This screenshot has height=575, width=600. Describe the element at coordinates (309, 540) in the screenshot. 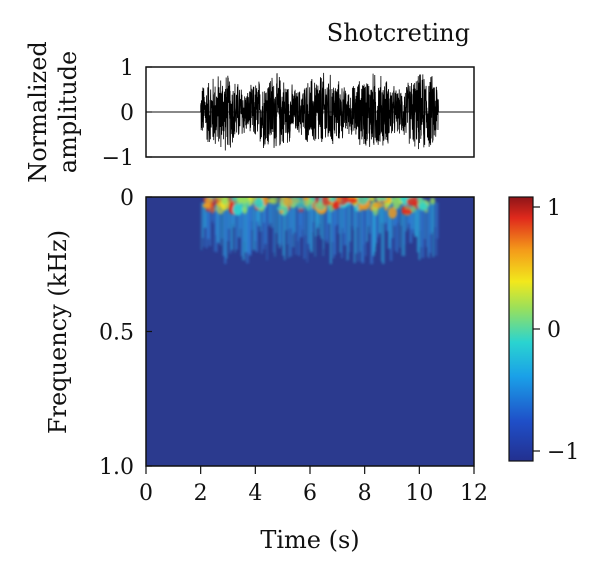

I see `spectrogram-xlabel: Time (s)` at that location.